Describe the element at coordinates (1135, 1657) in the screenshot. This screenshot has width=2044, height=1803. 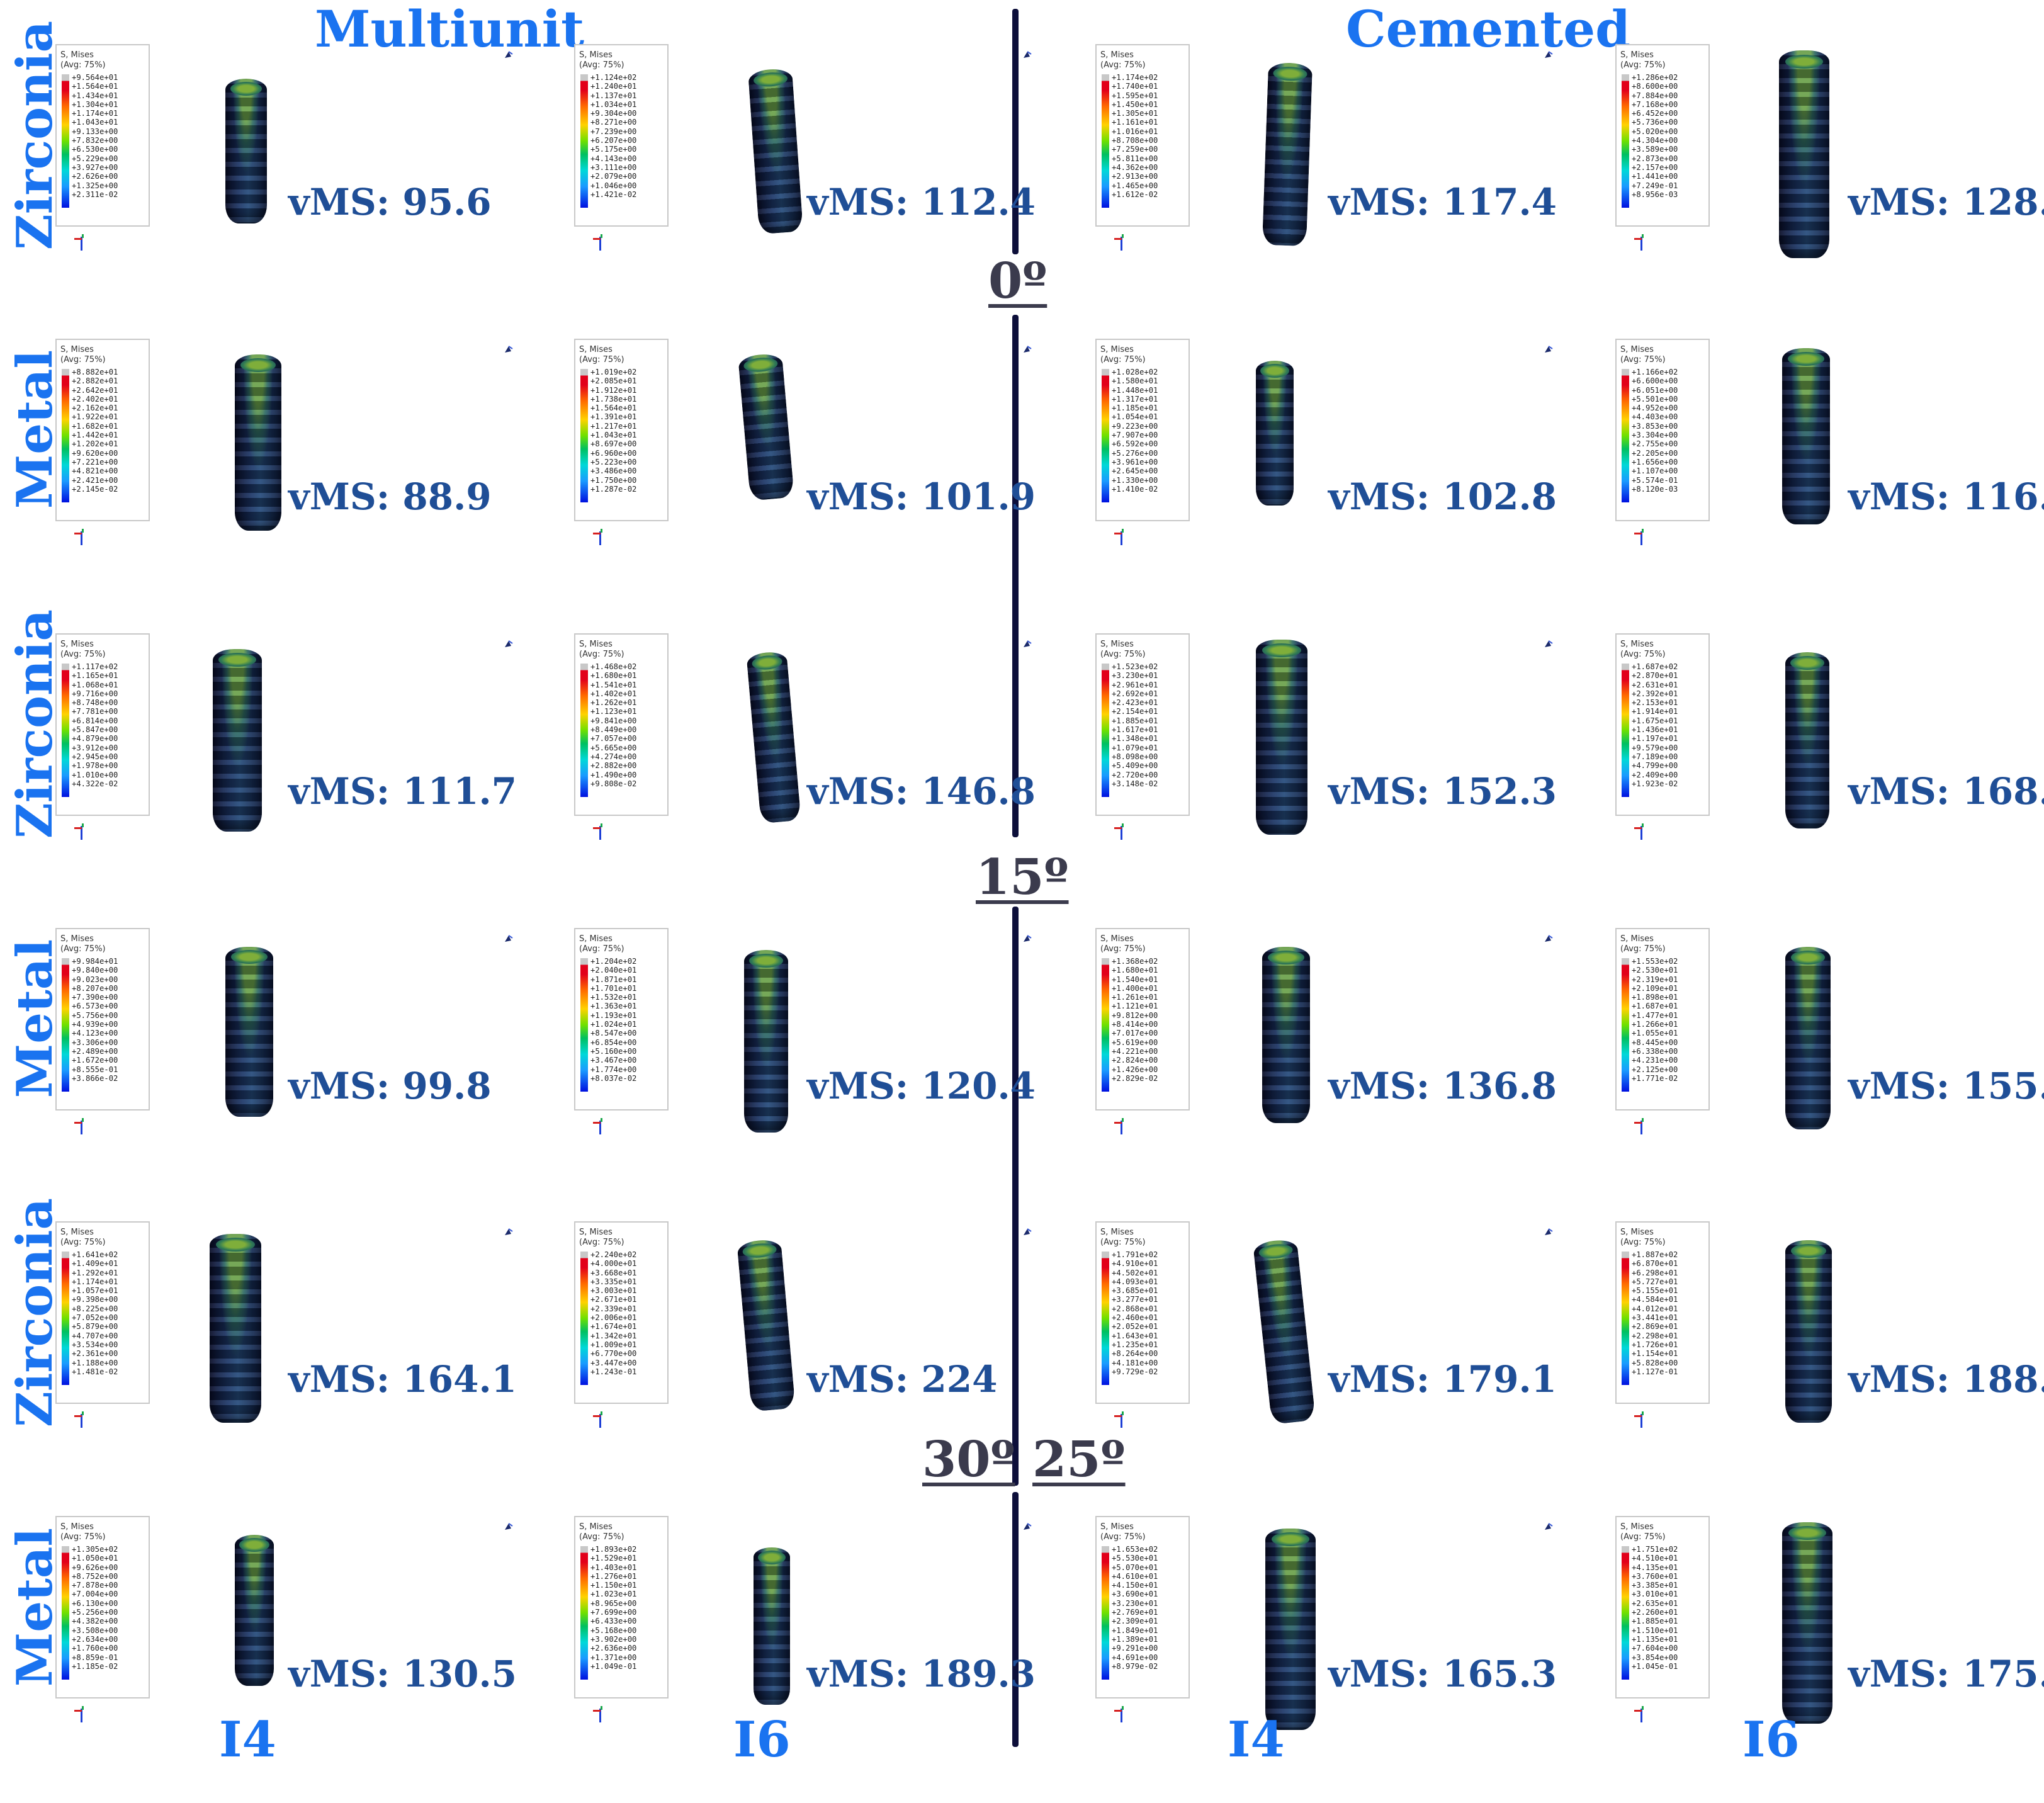
I see `legend-value: +4.691e+00` at that location.